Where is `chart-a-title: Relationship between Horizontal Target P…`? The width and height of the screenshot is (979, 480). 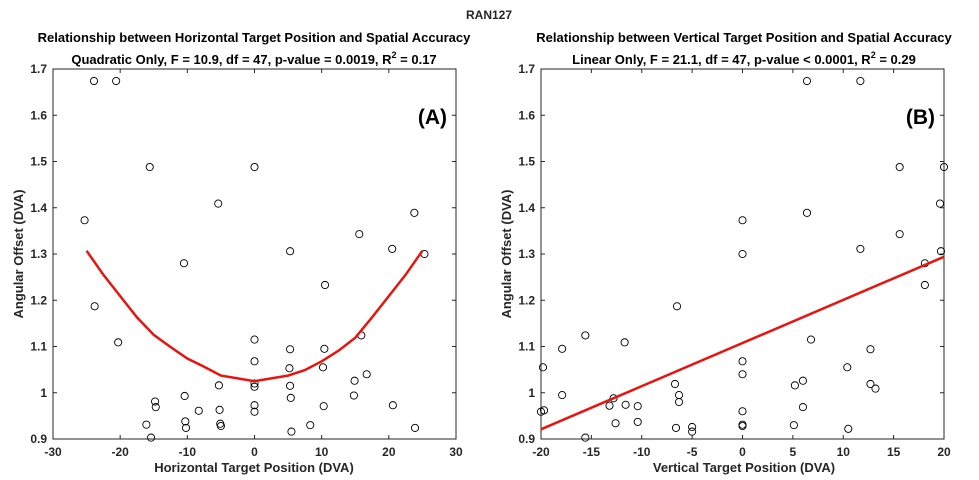
chart-a-title: Relationship between Horizontal Target P… is located at coordinates (254, 37).